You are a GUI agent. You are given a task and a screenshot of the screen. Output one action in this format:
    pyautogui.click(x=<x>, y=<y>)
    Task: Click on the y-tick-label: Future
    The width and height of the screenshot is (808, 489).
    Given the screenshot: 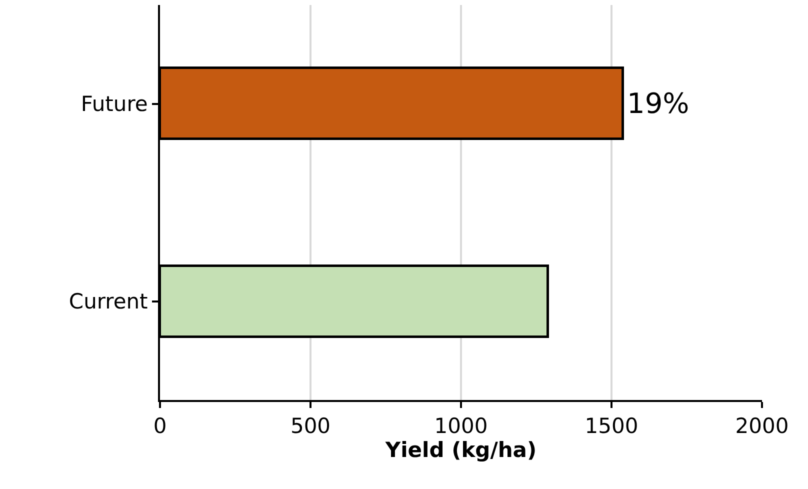 What is the action you would take?
    pyautogui.click(x=114, y=104)
    